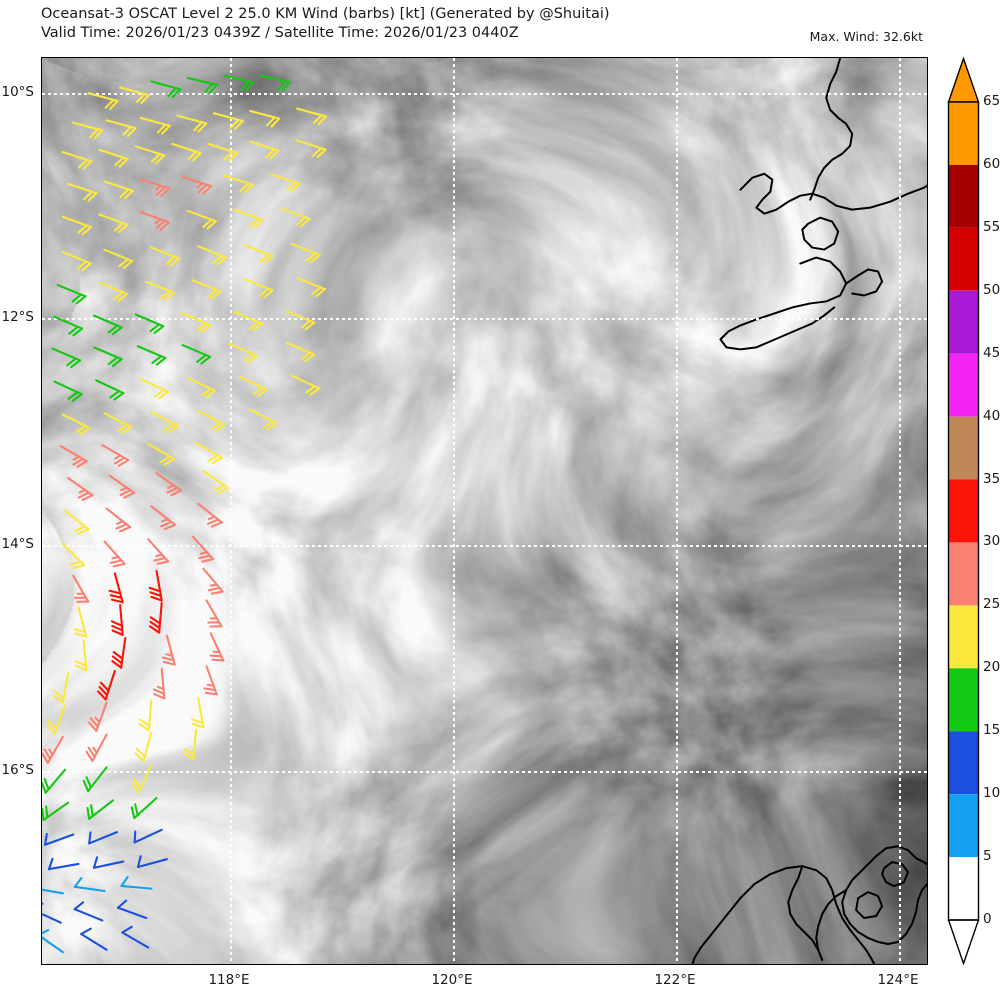 This screenshot has width=1008, height=1000. What do you see at coordinates (992, 478) in the screenshot?
I see `colorbar-tick-label: 35` at bounding box center [992, 478].